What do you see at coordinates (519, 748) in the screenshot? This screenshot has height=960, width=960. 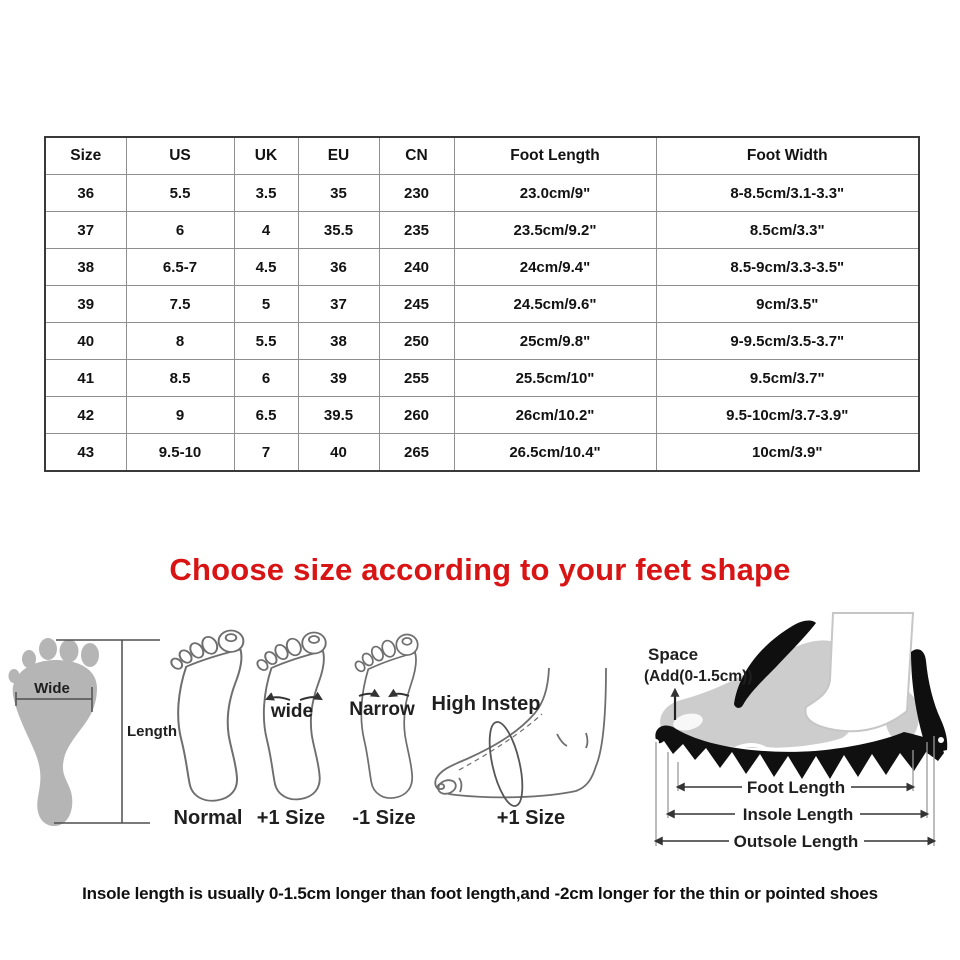 I see `high-instep-foot-icon: High Instep +1 Size` at bounding box center [519, 748].